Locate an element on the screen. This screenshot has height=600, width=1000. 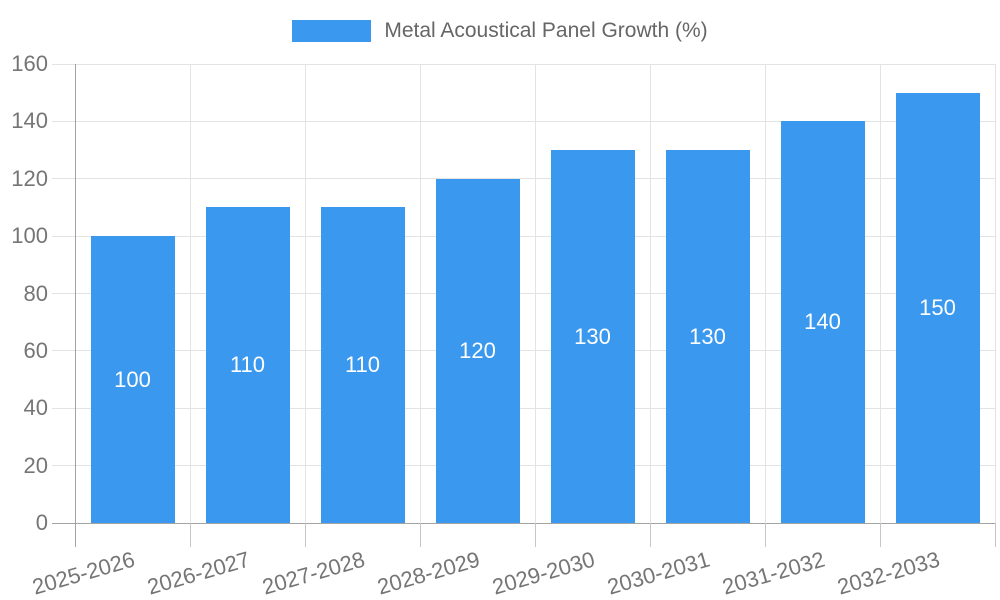
y-axis-tick-label: 80 is located at coordinates (35, 293).